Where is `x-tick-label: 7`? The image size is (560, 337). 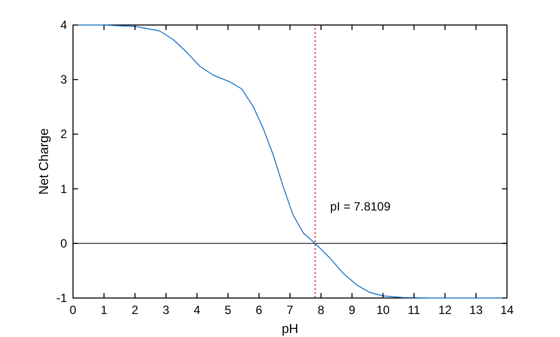
x-tick-label: 7 is located at coordinates (290, 310).